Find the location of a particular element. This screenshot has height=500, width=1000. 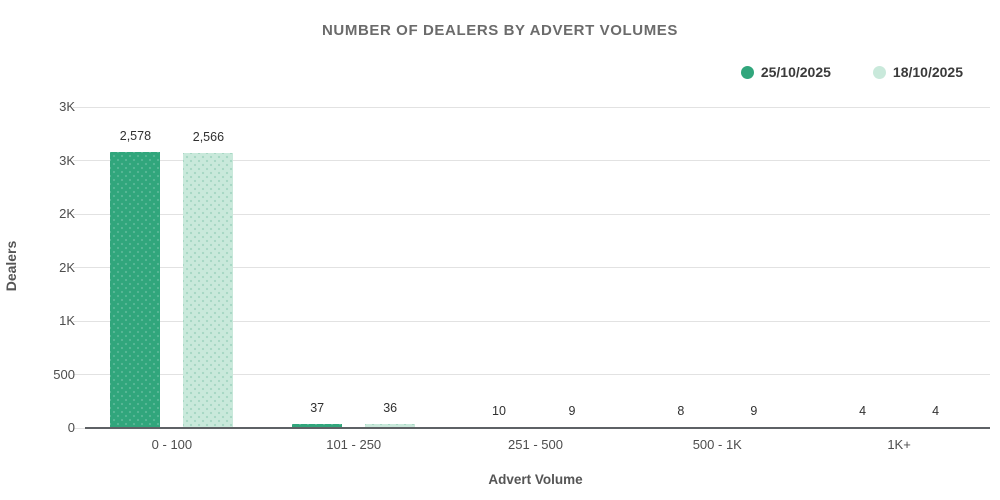

legend-item-18-10-2025: 18/10/2025 is located at coordinates (917, 72).